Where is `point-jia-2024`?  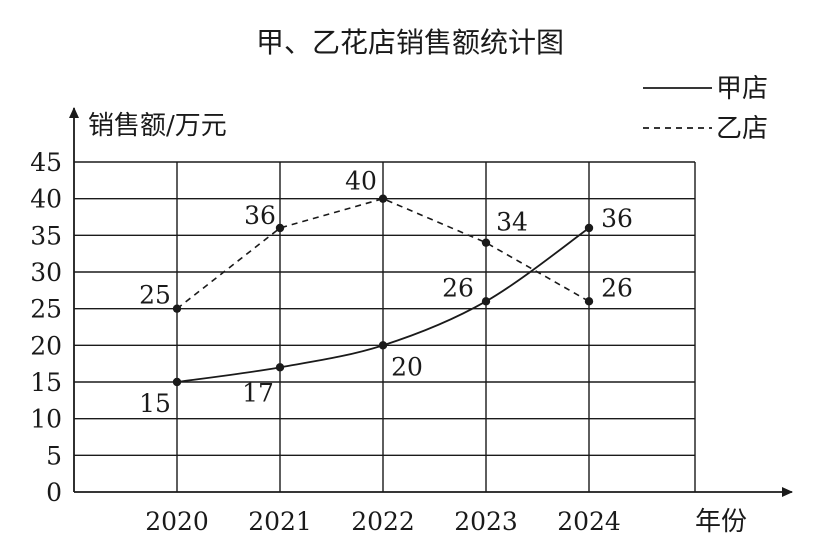
point-jia-2024 is located at coordinates (589, 228).